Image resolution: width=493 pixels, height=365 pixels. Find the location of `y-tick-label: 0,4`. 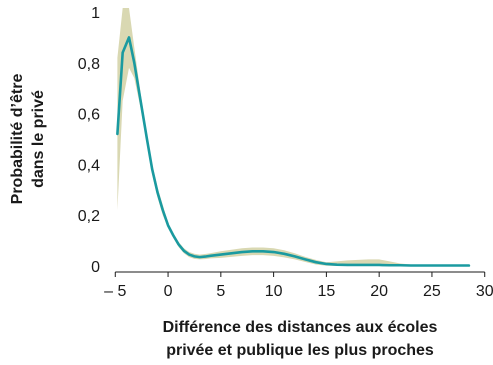

y-tick-label: 0,4 is located at coordinates (89, 165).